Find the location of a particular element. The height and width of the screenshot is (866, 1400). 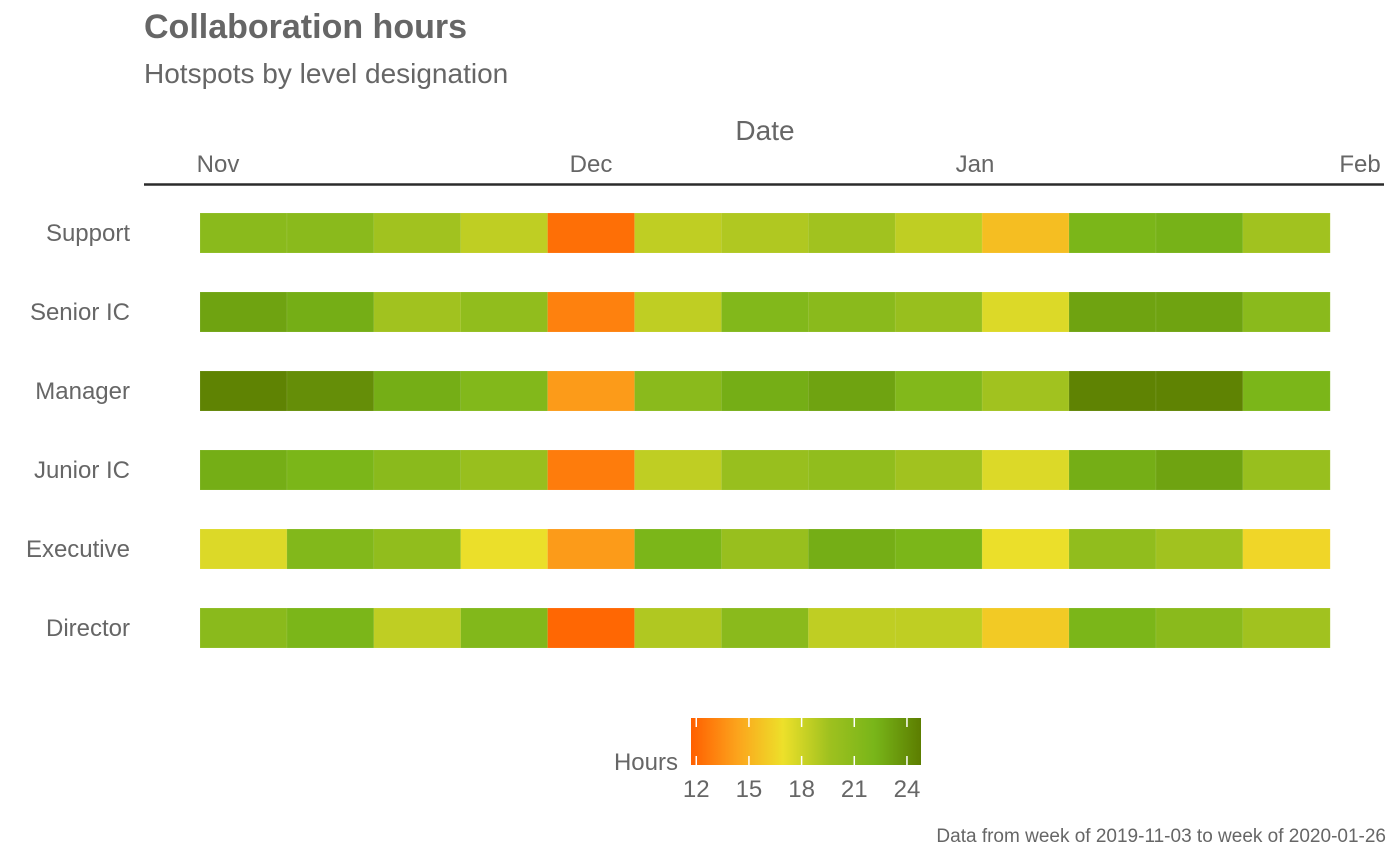

y-tick-label: Senior IC is located at coordinates (80, 312).